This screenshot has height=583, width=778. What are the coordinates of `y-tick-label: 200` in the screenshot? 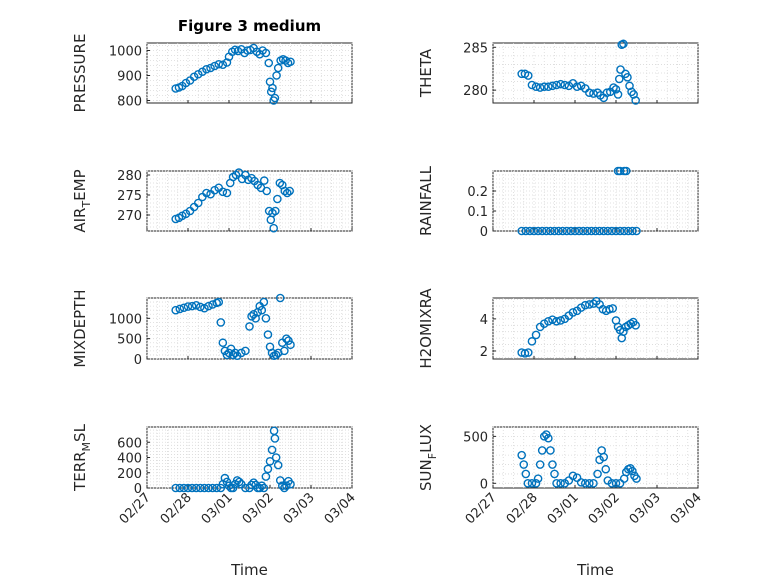 It's located at (129, 474).